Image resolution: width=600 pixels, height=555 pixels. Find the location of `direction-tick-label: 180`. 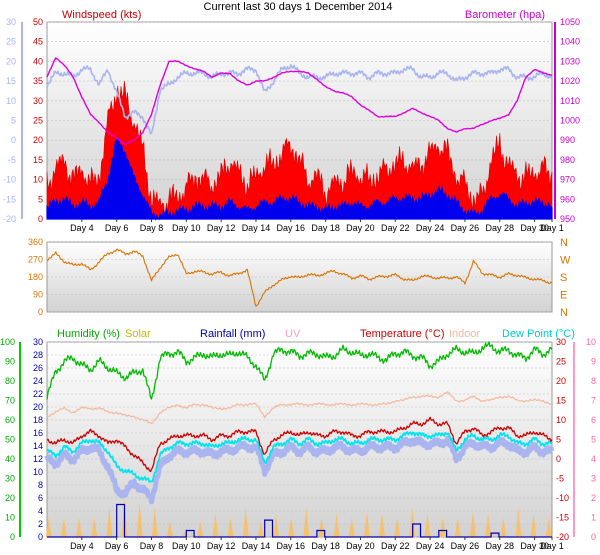

direction-tick-label: 180 is located at coordinates (35, 277).